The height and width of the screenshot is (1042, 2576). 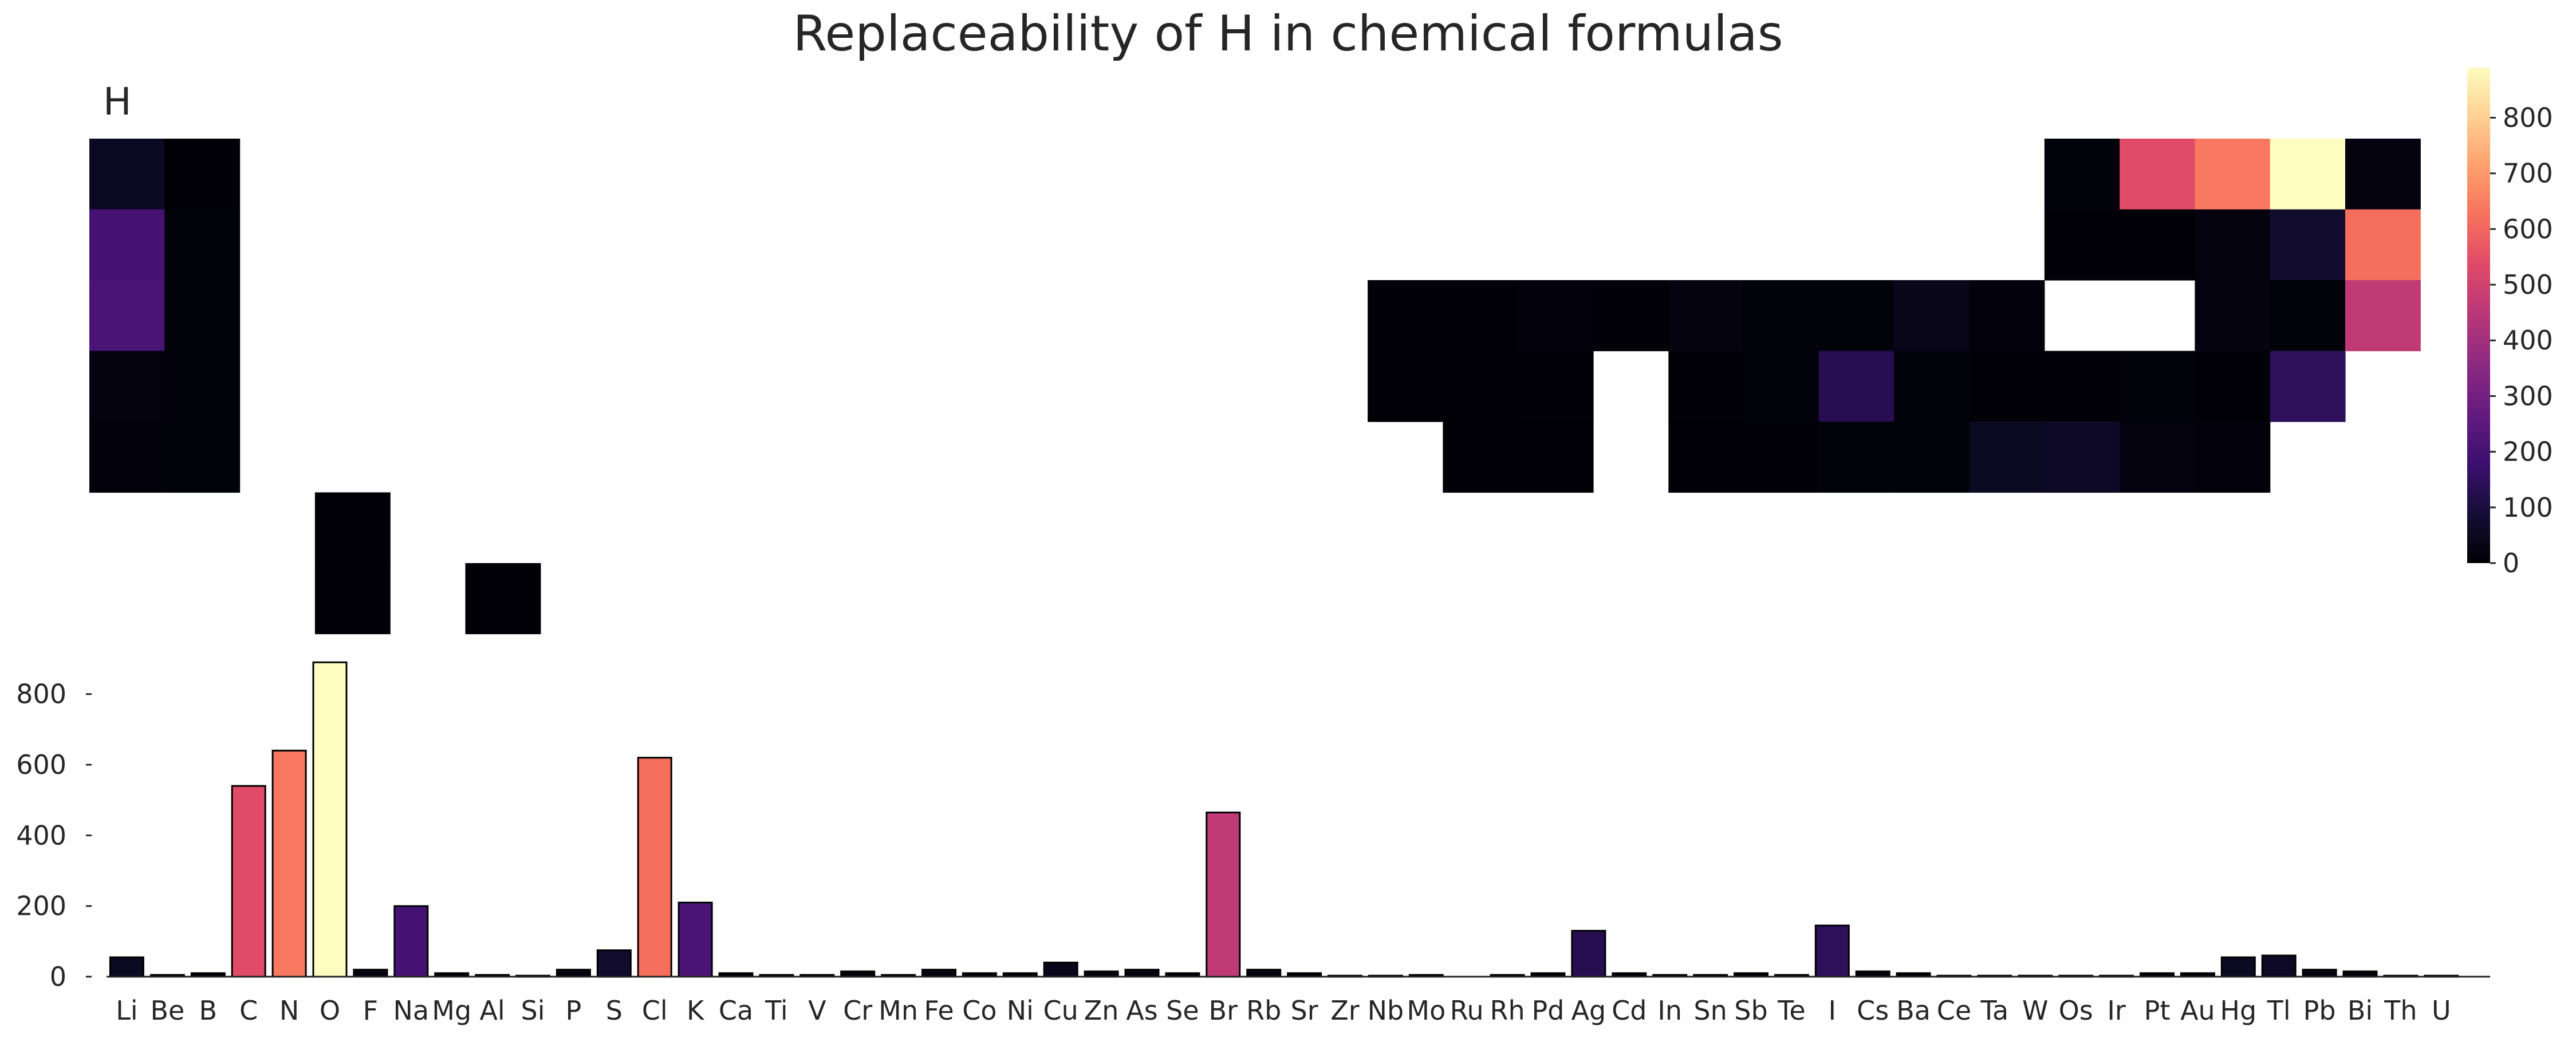 What do you see at coordinates (249, 1010) in the screenshot?
I see `x-tick-label-c: C` at bounding box center [249, 1010].